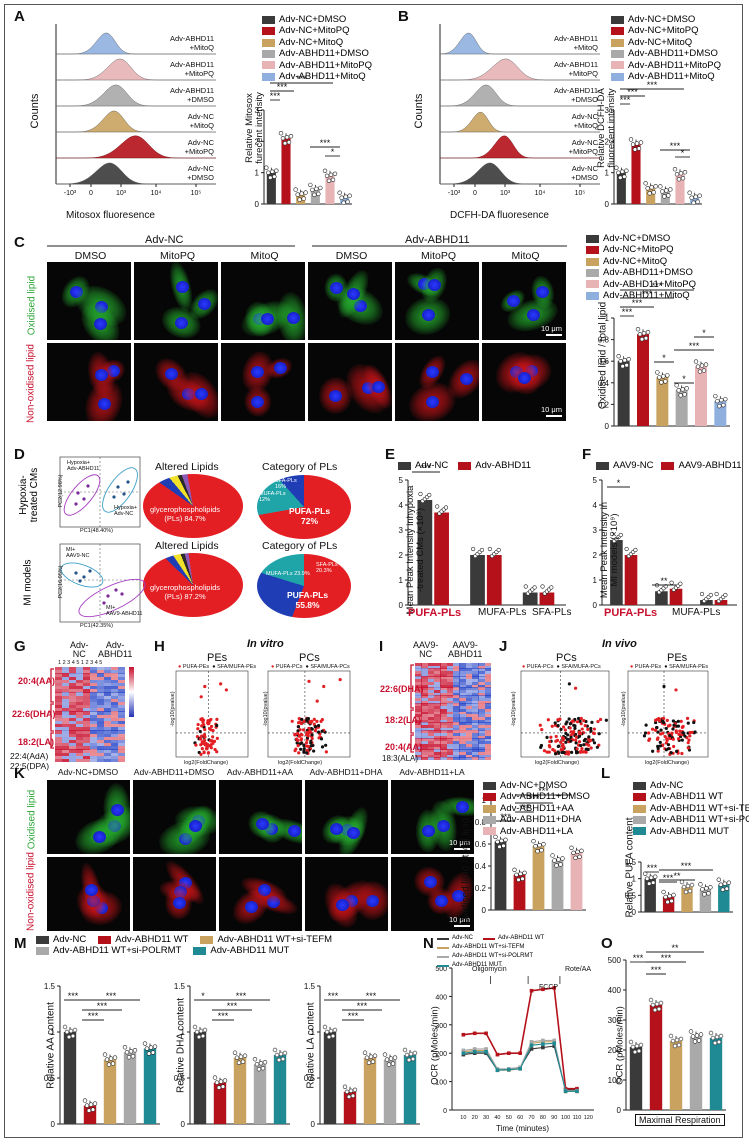 Image resolution: width=749 pixels, height=1144 pixels. Describe the element at coordinates (502, 612) in the screenshot. I see `cat-mufa-e: MUFA-PLs` at that location.